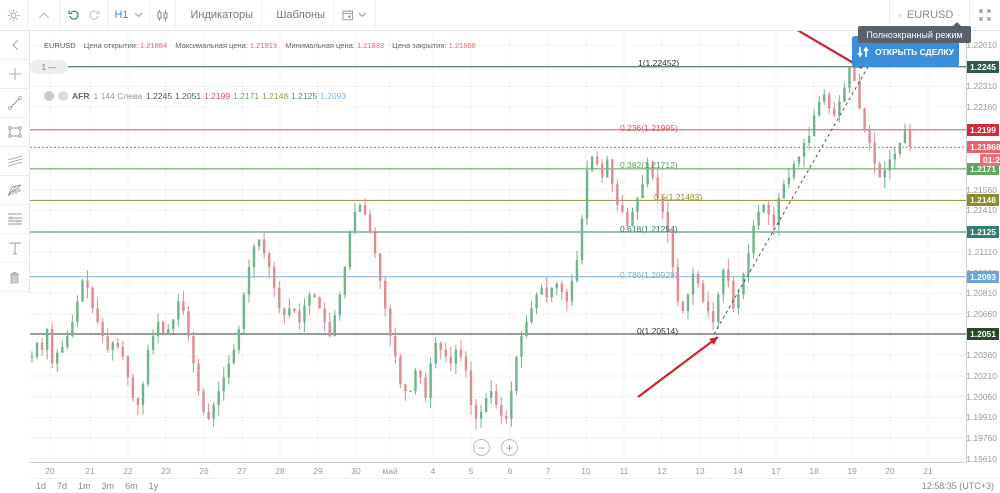 This screenshot has width=1000, height=493. I want to click on clock: 12:58:35 (UTC+3), so click(957, 486).